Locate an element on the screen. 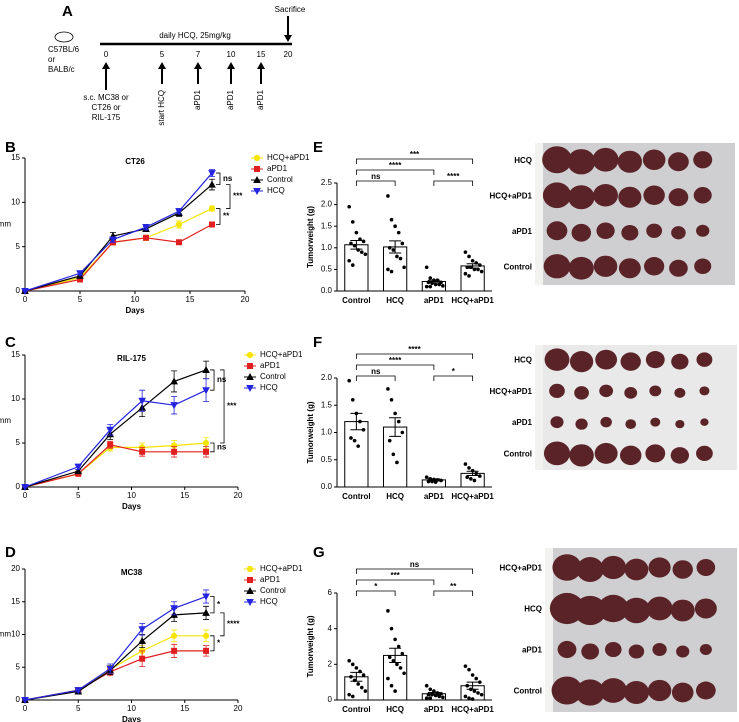 The width and height of the screenshot is (739, 722). event-label: aPD1 is located at coordinates (230, 99).